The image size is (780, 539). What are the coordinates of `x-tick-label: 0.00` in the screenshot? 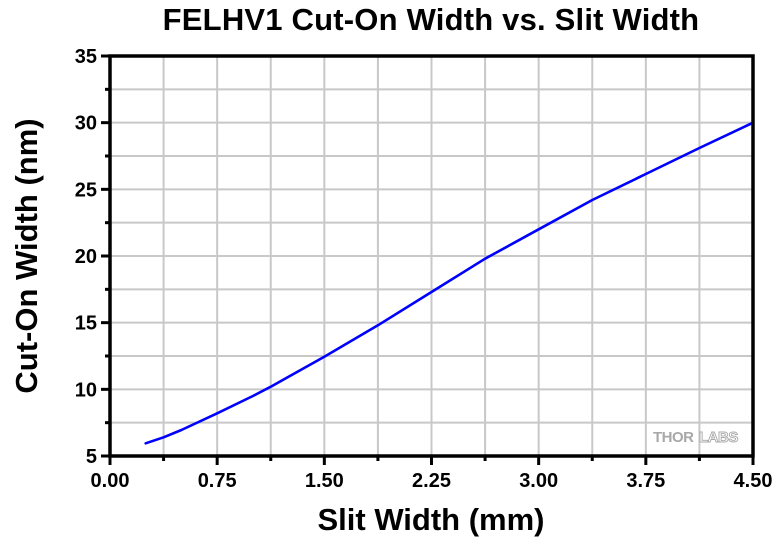 It's located at (110, 481).